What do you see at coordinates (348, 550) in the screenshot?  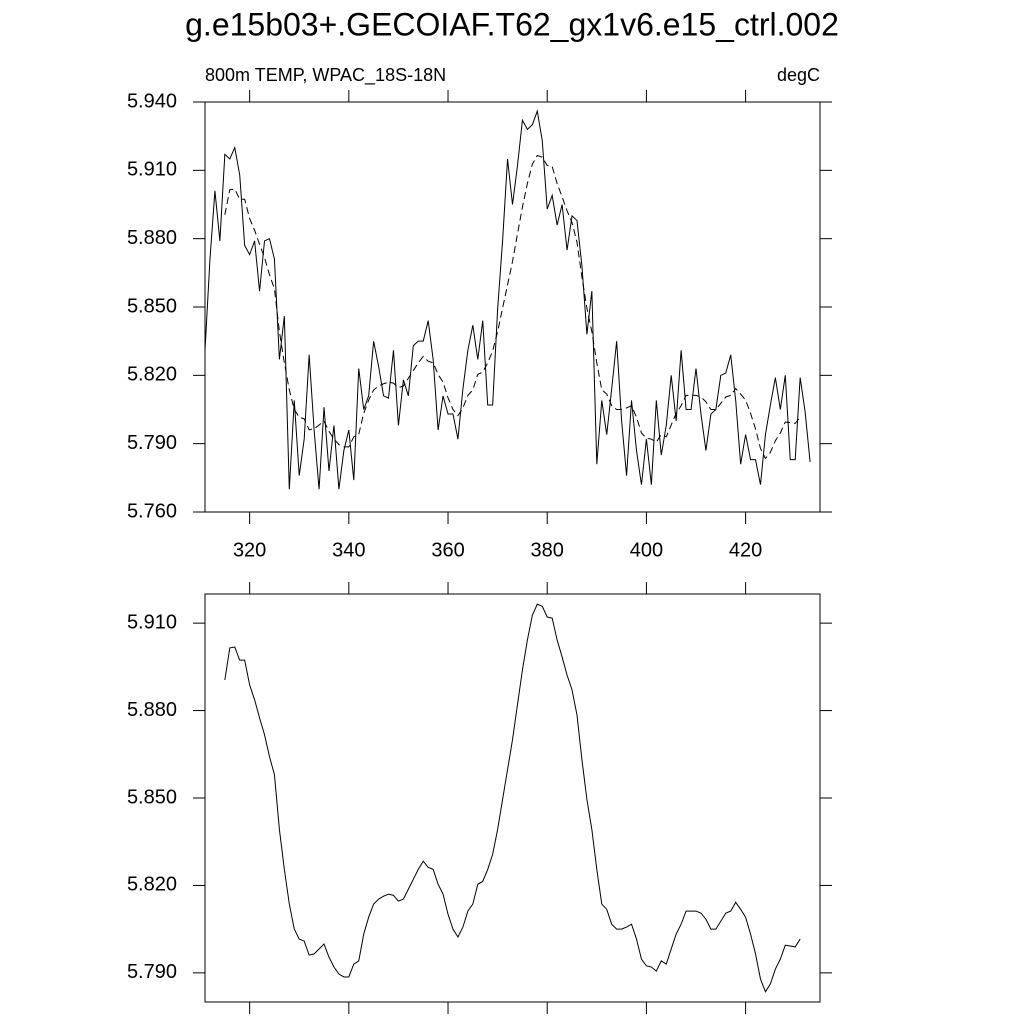 I see `x-tick-label: 340` at bounding box center [348, 550].